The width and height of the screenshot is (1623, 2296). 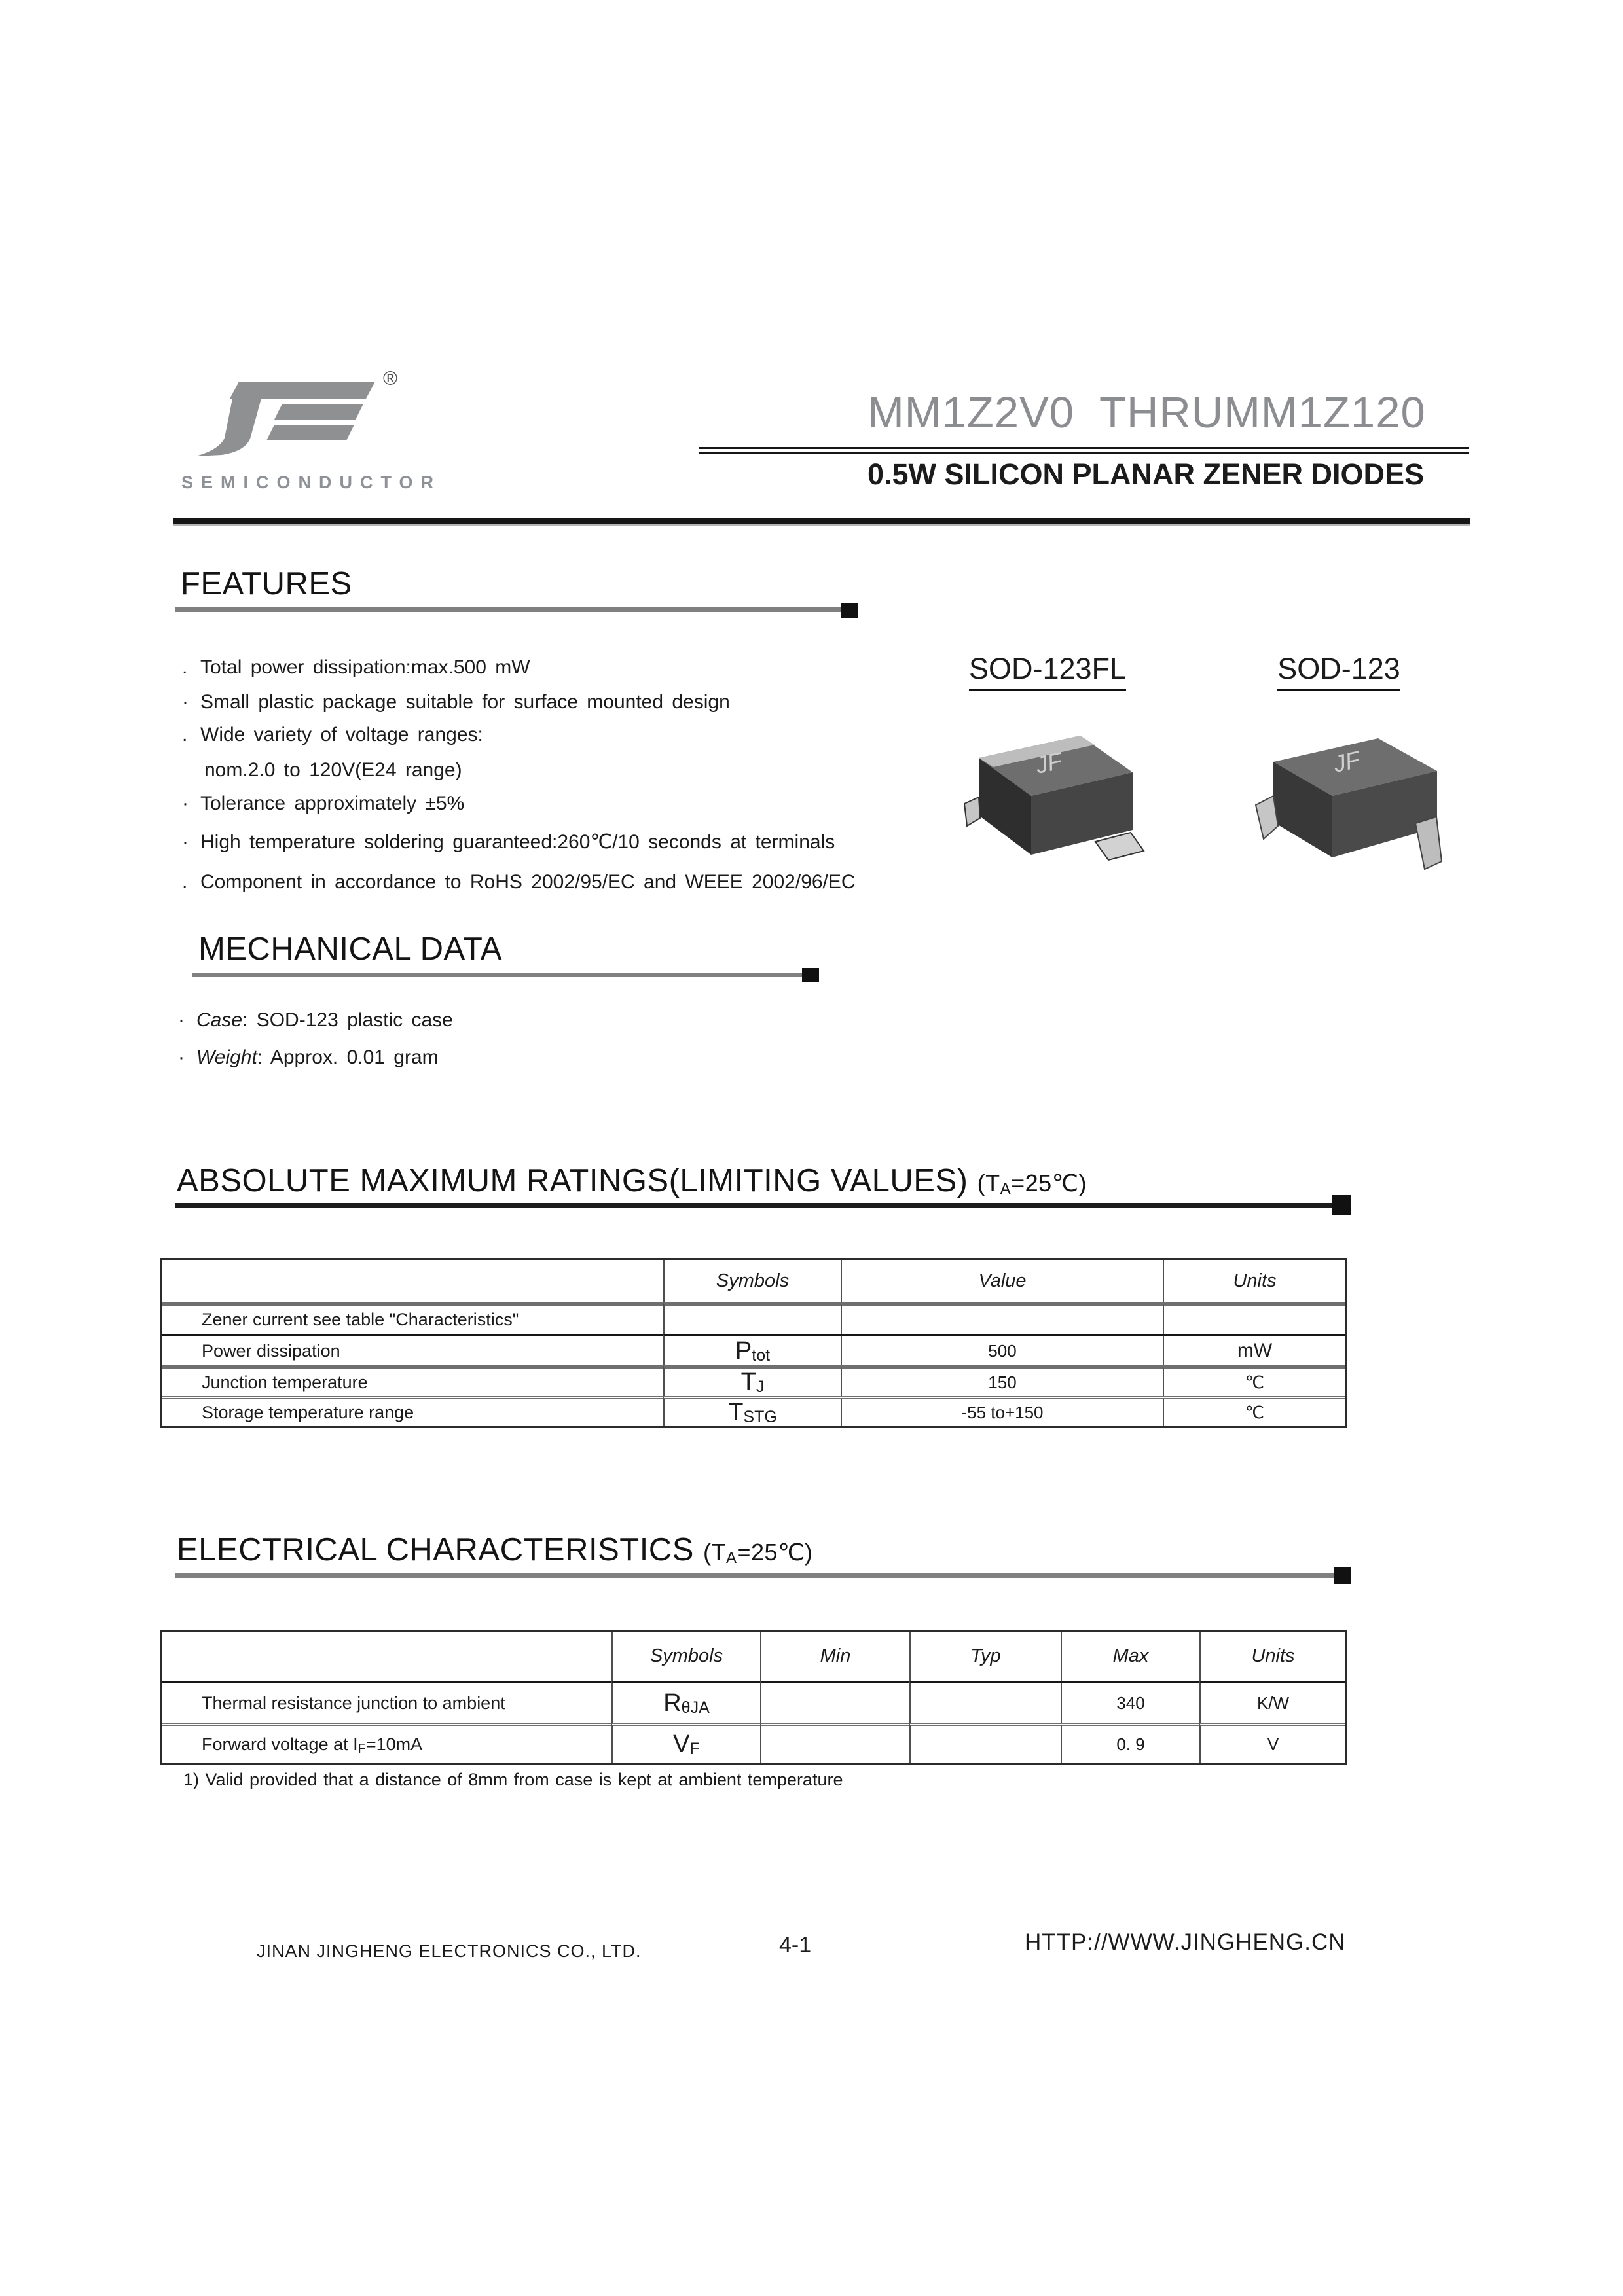 What do you see at coordinates (1146, 474) in the screenshot?
I see `page-subtitle: 0.5W SILICON PLANAR ZENER DIODES` at bounding box center [1146, 474].